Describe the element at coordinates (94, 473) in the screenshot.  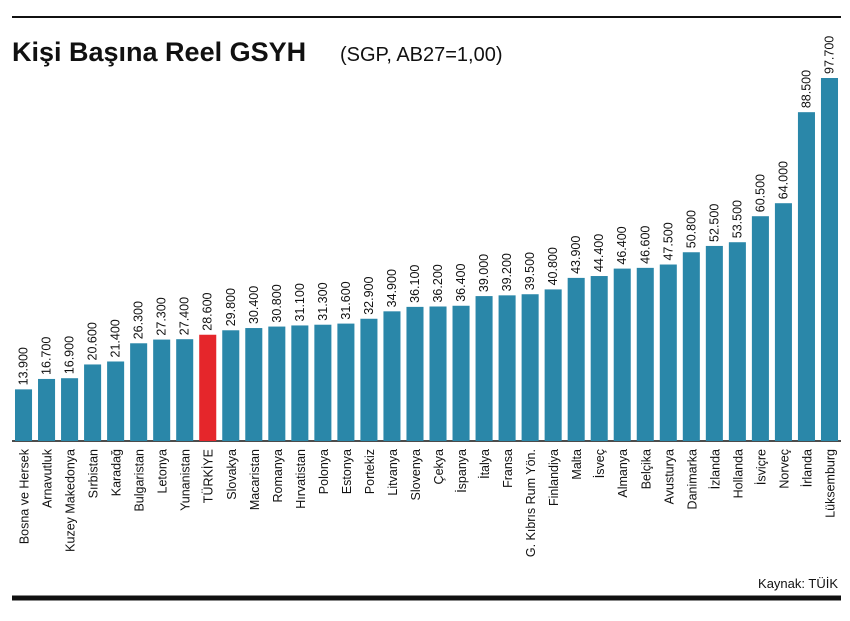
I see `x-tick-label: Sırbistan` at that location.